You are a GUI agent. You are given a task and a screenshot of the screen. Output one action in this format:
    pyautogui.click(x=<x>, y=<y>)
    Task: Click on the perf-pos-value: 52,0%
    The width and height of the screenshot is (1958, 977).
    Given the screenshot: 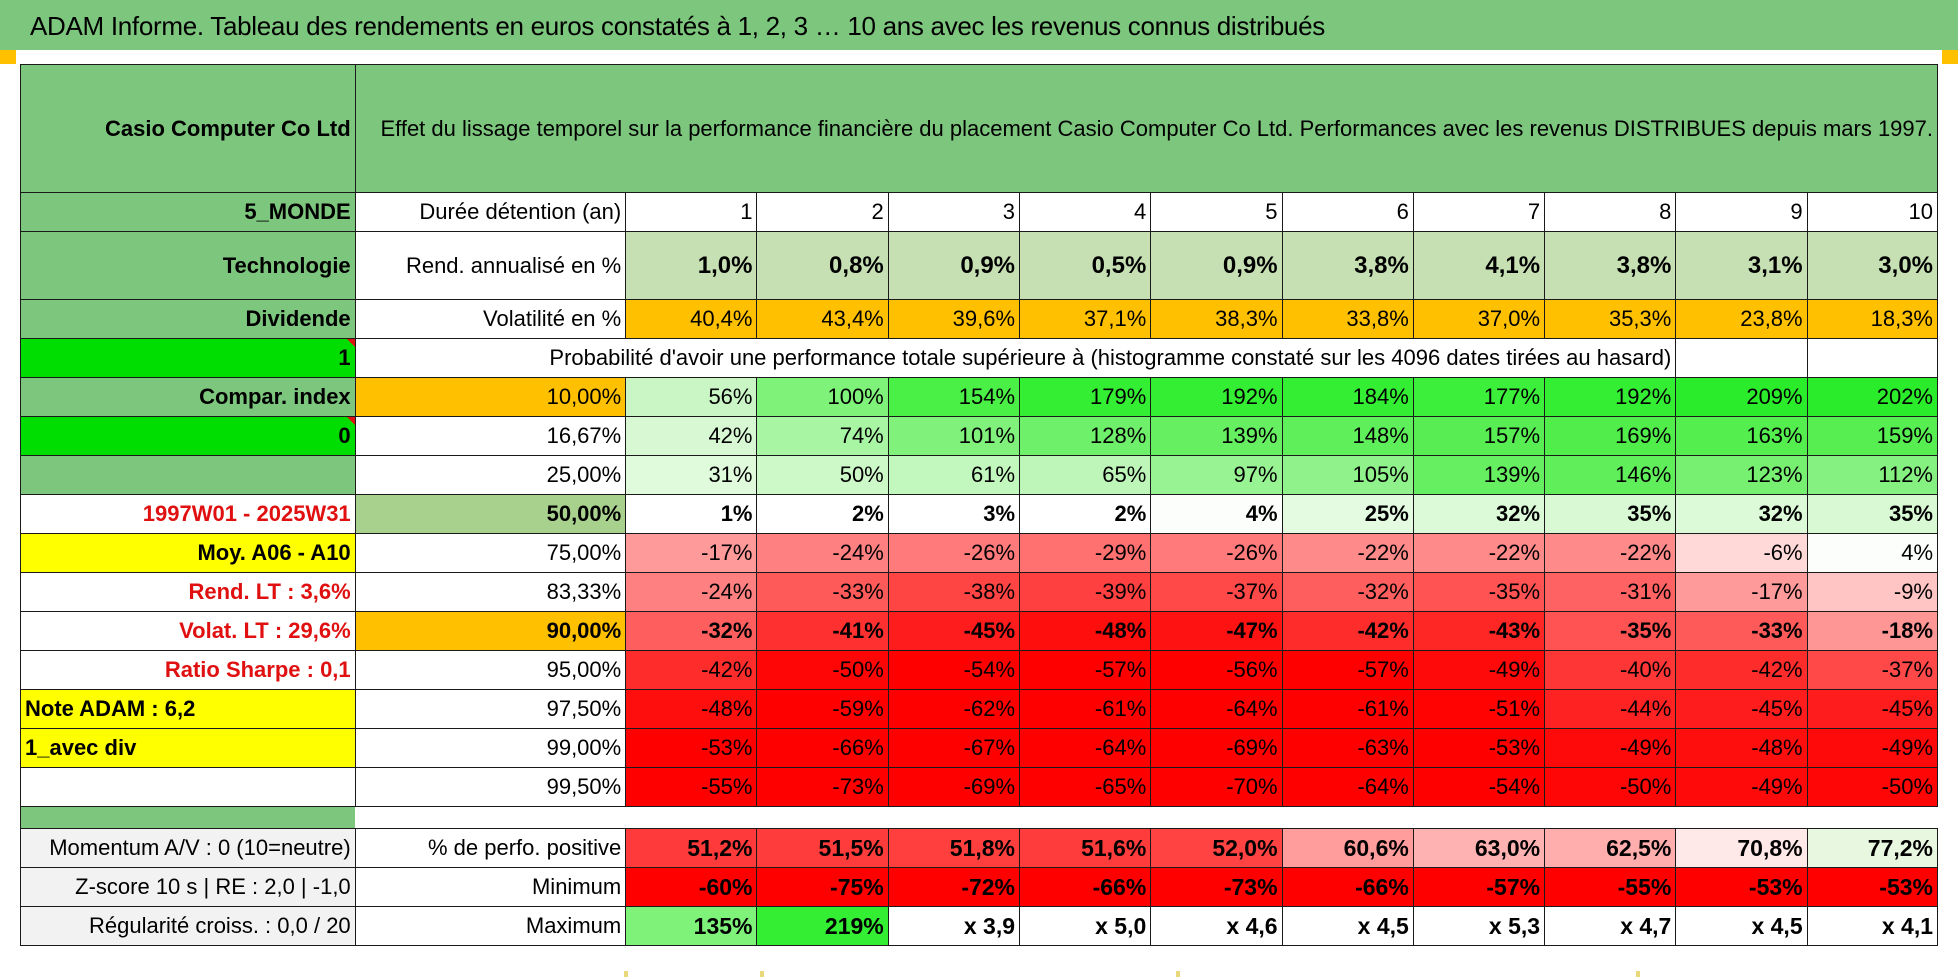 What is the action you would take?
    pyautogui.click(x=1216, y=848)
    